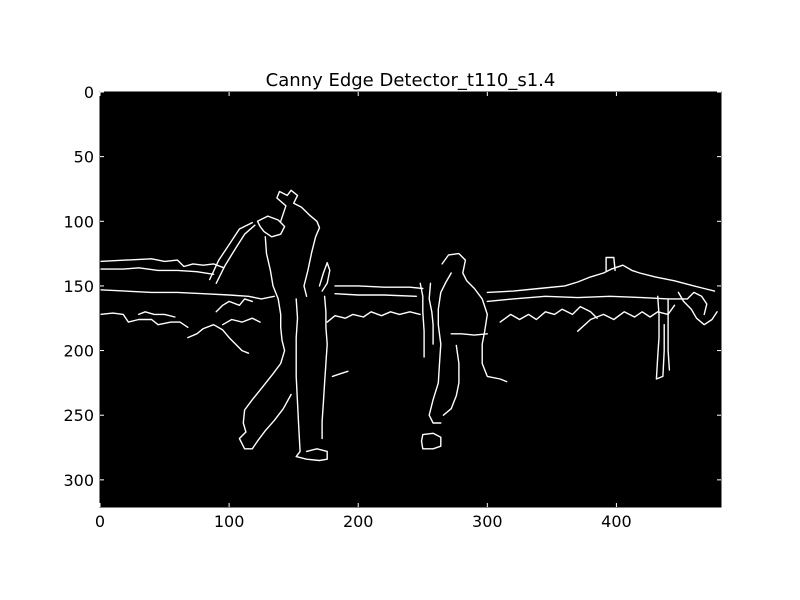 Image resolution: width=800 pixels, height=600 pixels. Describe the element at coordinates (411, 80) in the screenshot. I see `chart-title: Canny Edge Detector_t110_s1.4` at that location.